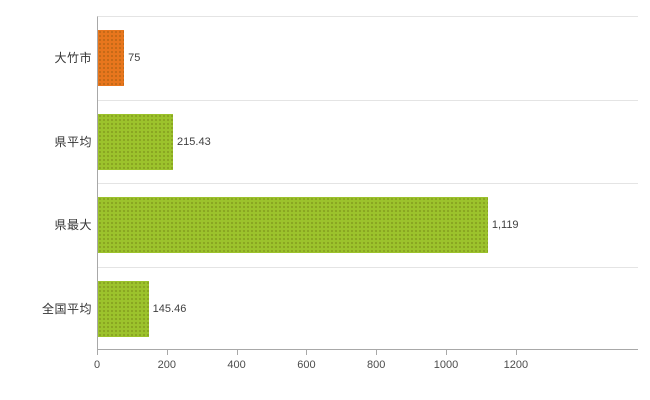 This screenshot has height=400, width=650. Describe the element at coordinates (446, 365) in the screenshot. I see `x-tick-label: 1000` at that location.